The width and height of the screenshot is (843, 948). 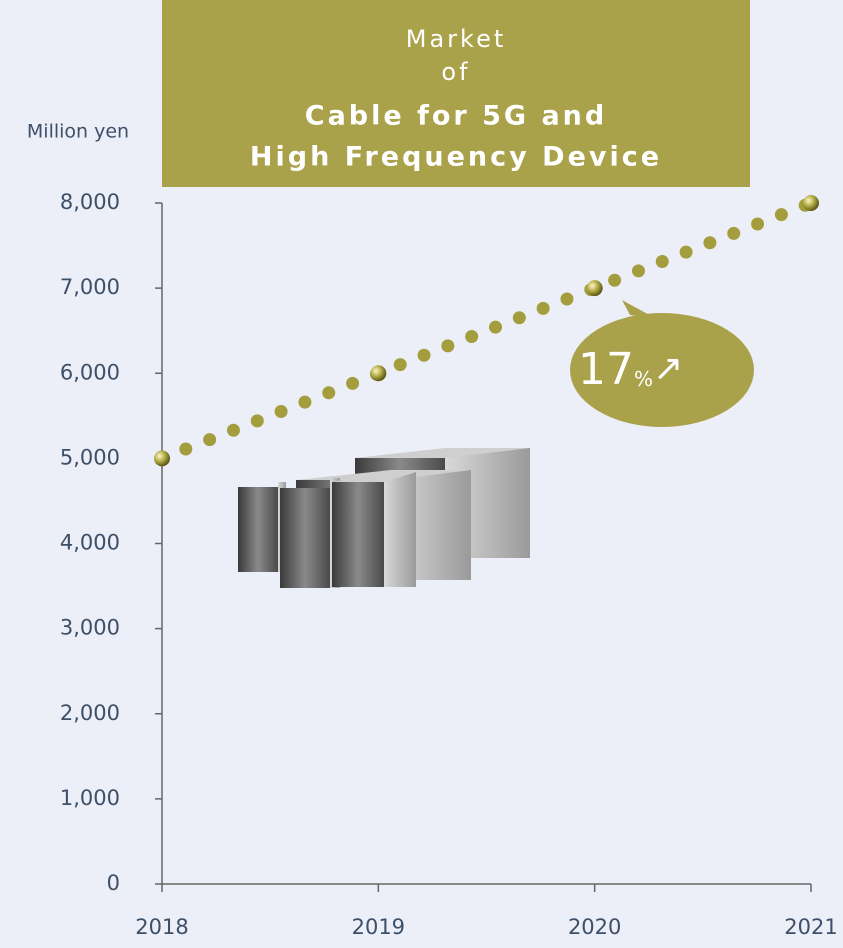 I want to click on title-line: Cable for 5G and, so click(x=456, y=116).